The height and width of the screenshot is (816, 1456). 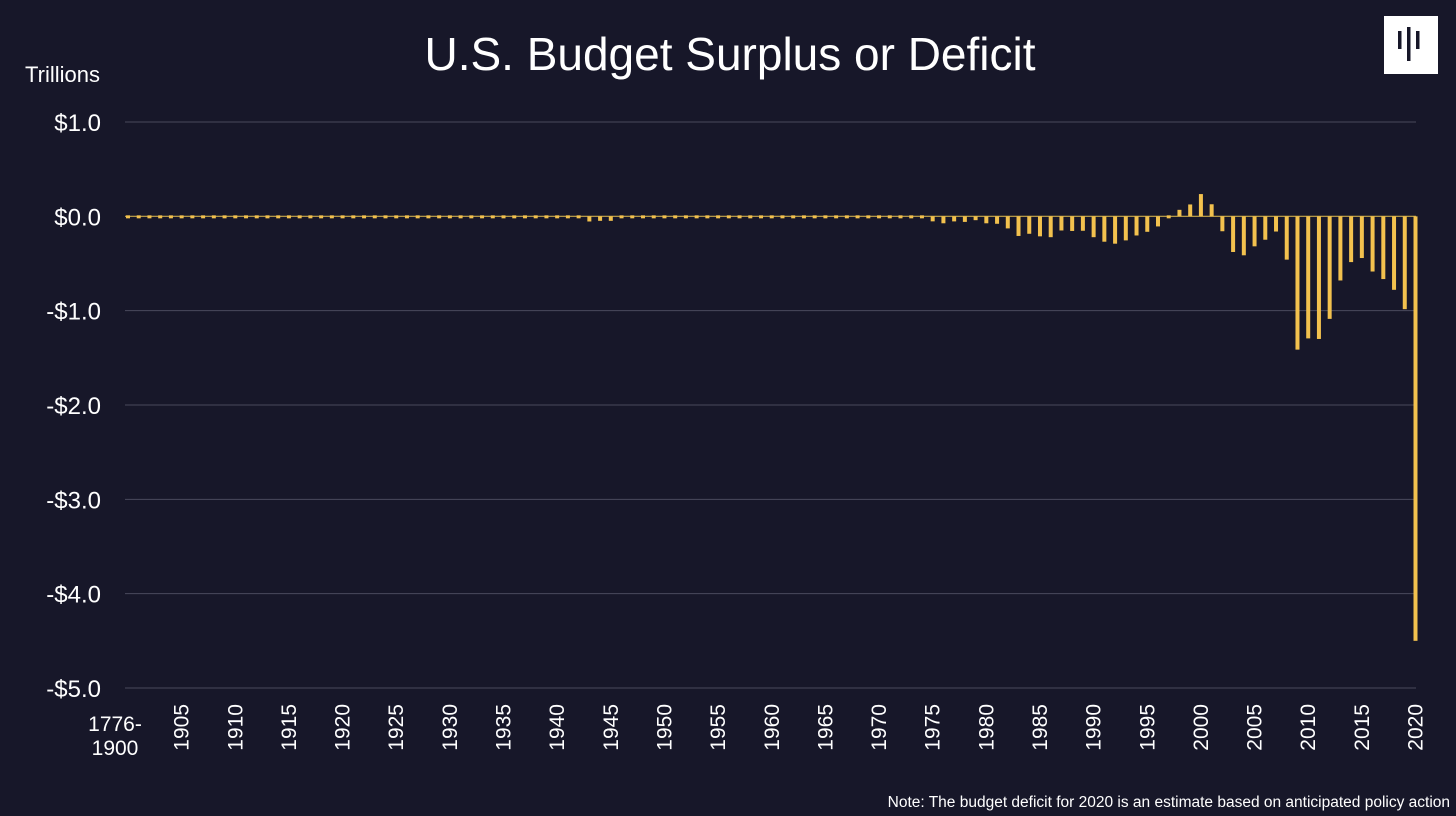 What do you see at coordinates (343, 727) in the screenshot?
I see `x-tick-label: 1920` at bounding box center [343, 727].